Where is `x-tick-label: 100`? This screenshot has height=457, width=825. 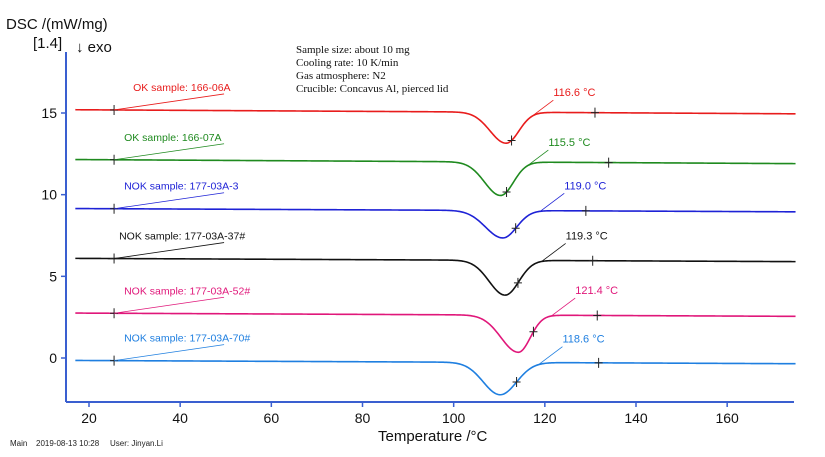 x-tick-label: 100 is located at coordinates (454, 418).